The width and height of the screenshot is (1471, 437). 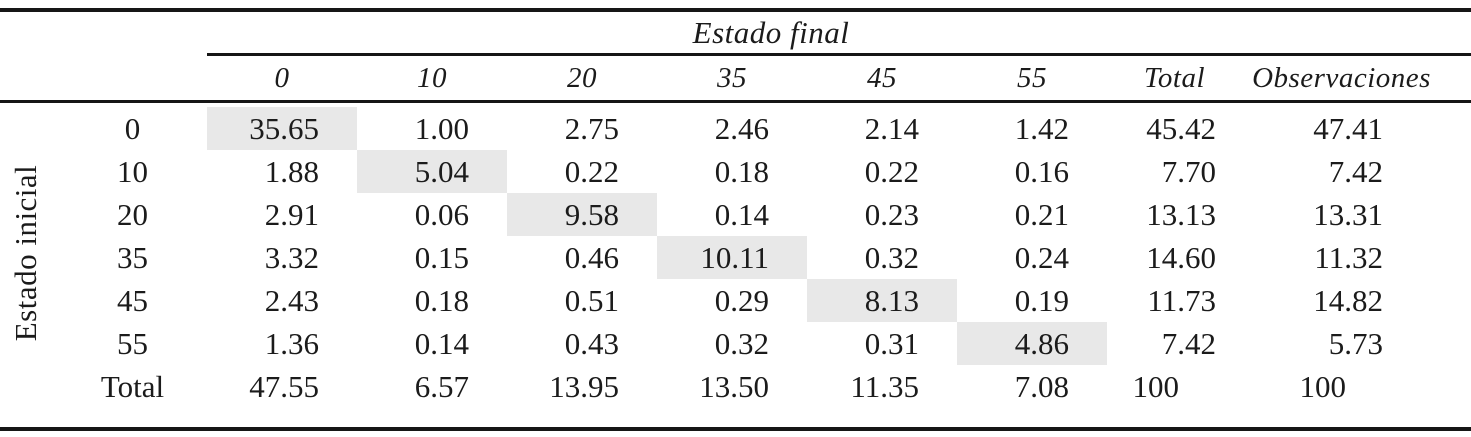 I want to click on cell-value: 5.04, so click(x=441, y=171).